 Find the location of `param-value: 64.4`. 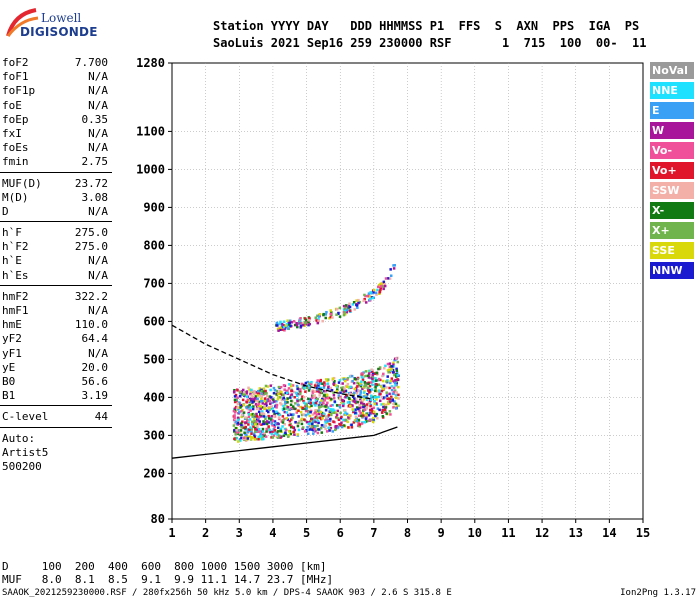

param-value: 64.4 is located at coordinates (95, 339).